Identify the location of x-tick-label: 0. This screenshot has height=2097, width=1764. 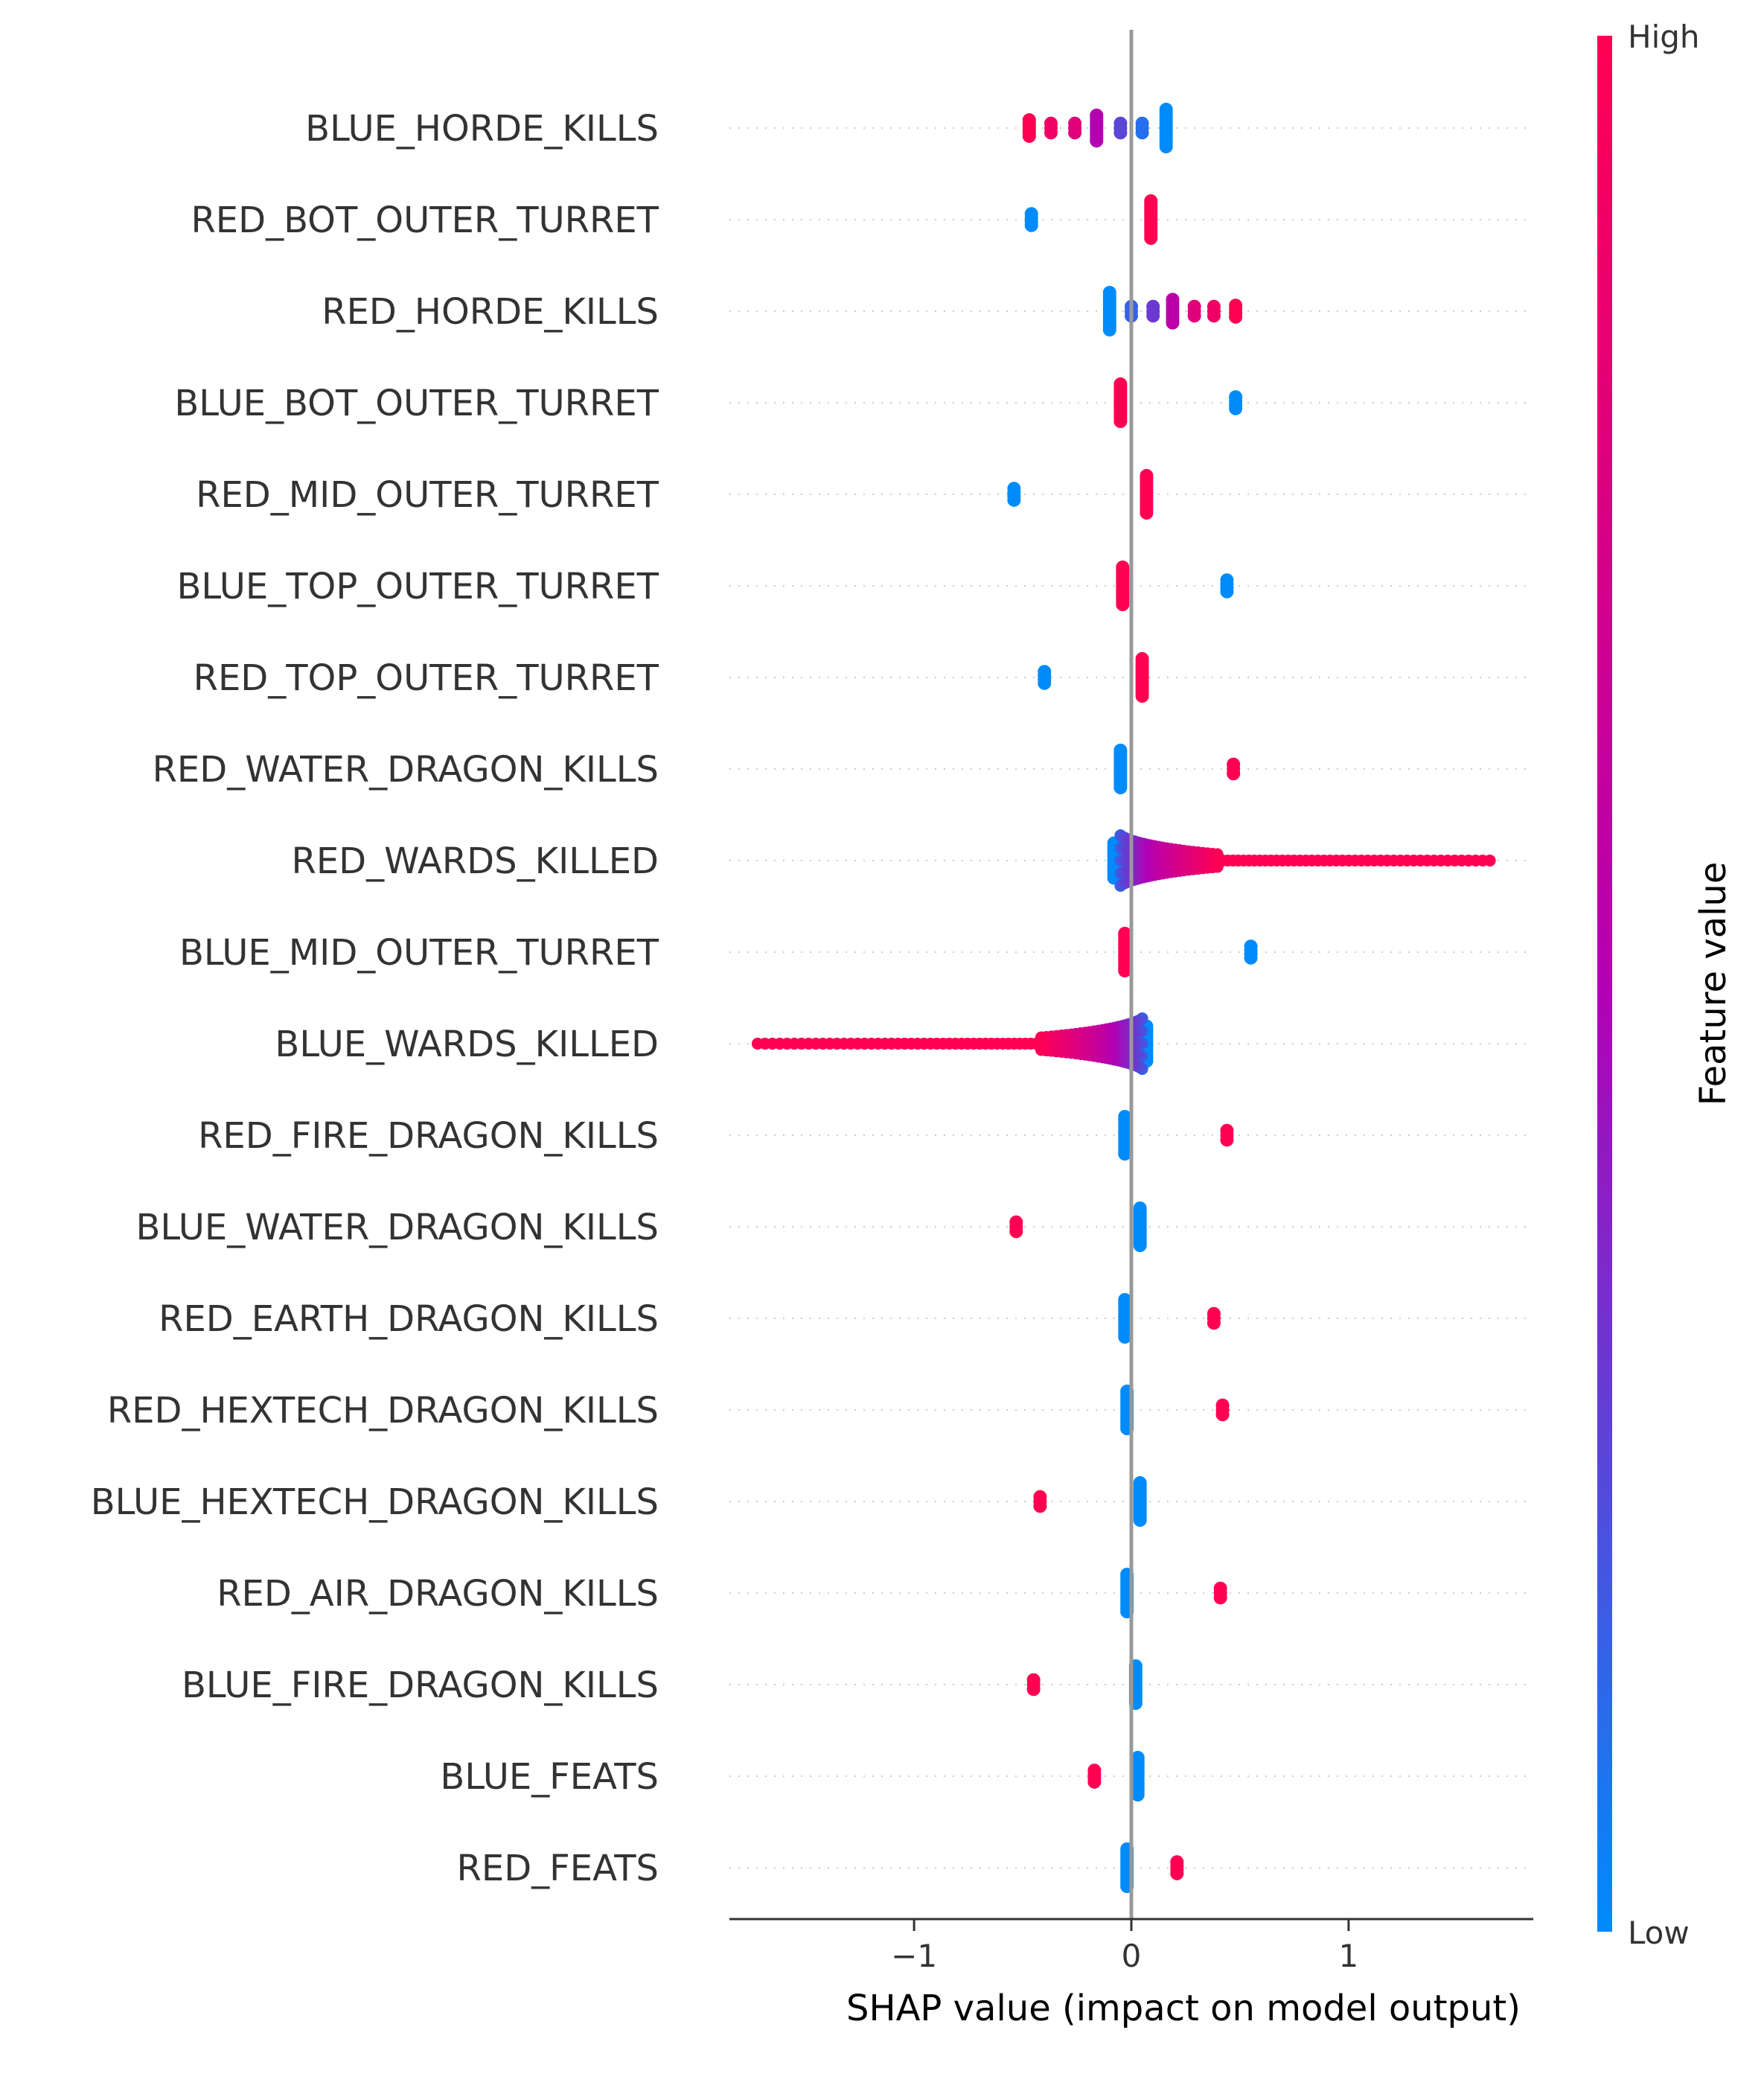
(1132, 1956).